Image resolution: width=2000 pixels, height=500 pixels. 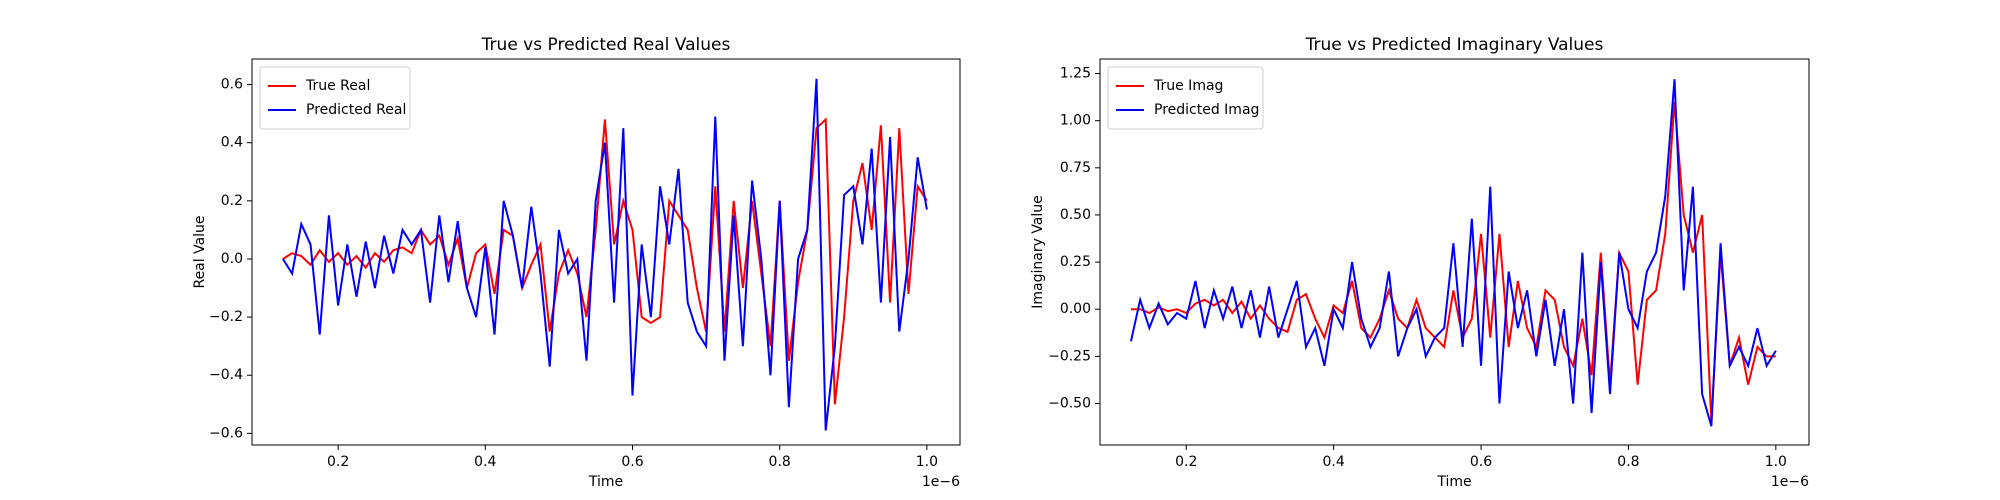 I want to click on chart-title: True vs Predicted Real Values, so click(x=606, y=45).